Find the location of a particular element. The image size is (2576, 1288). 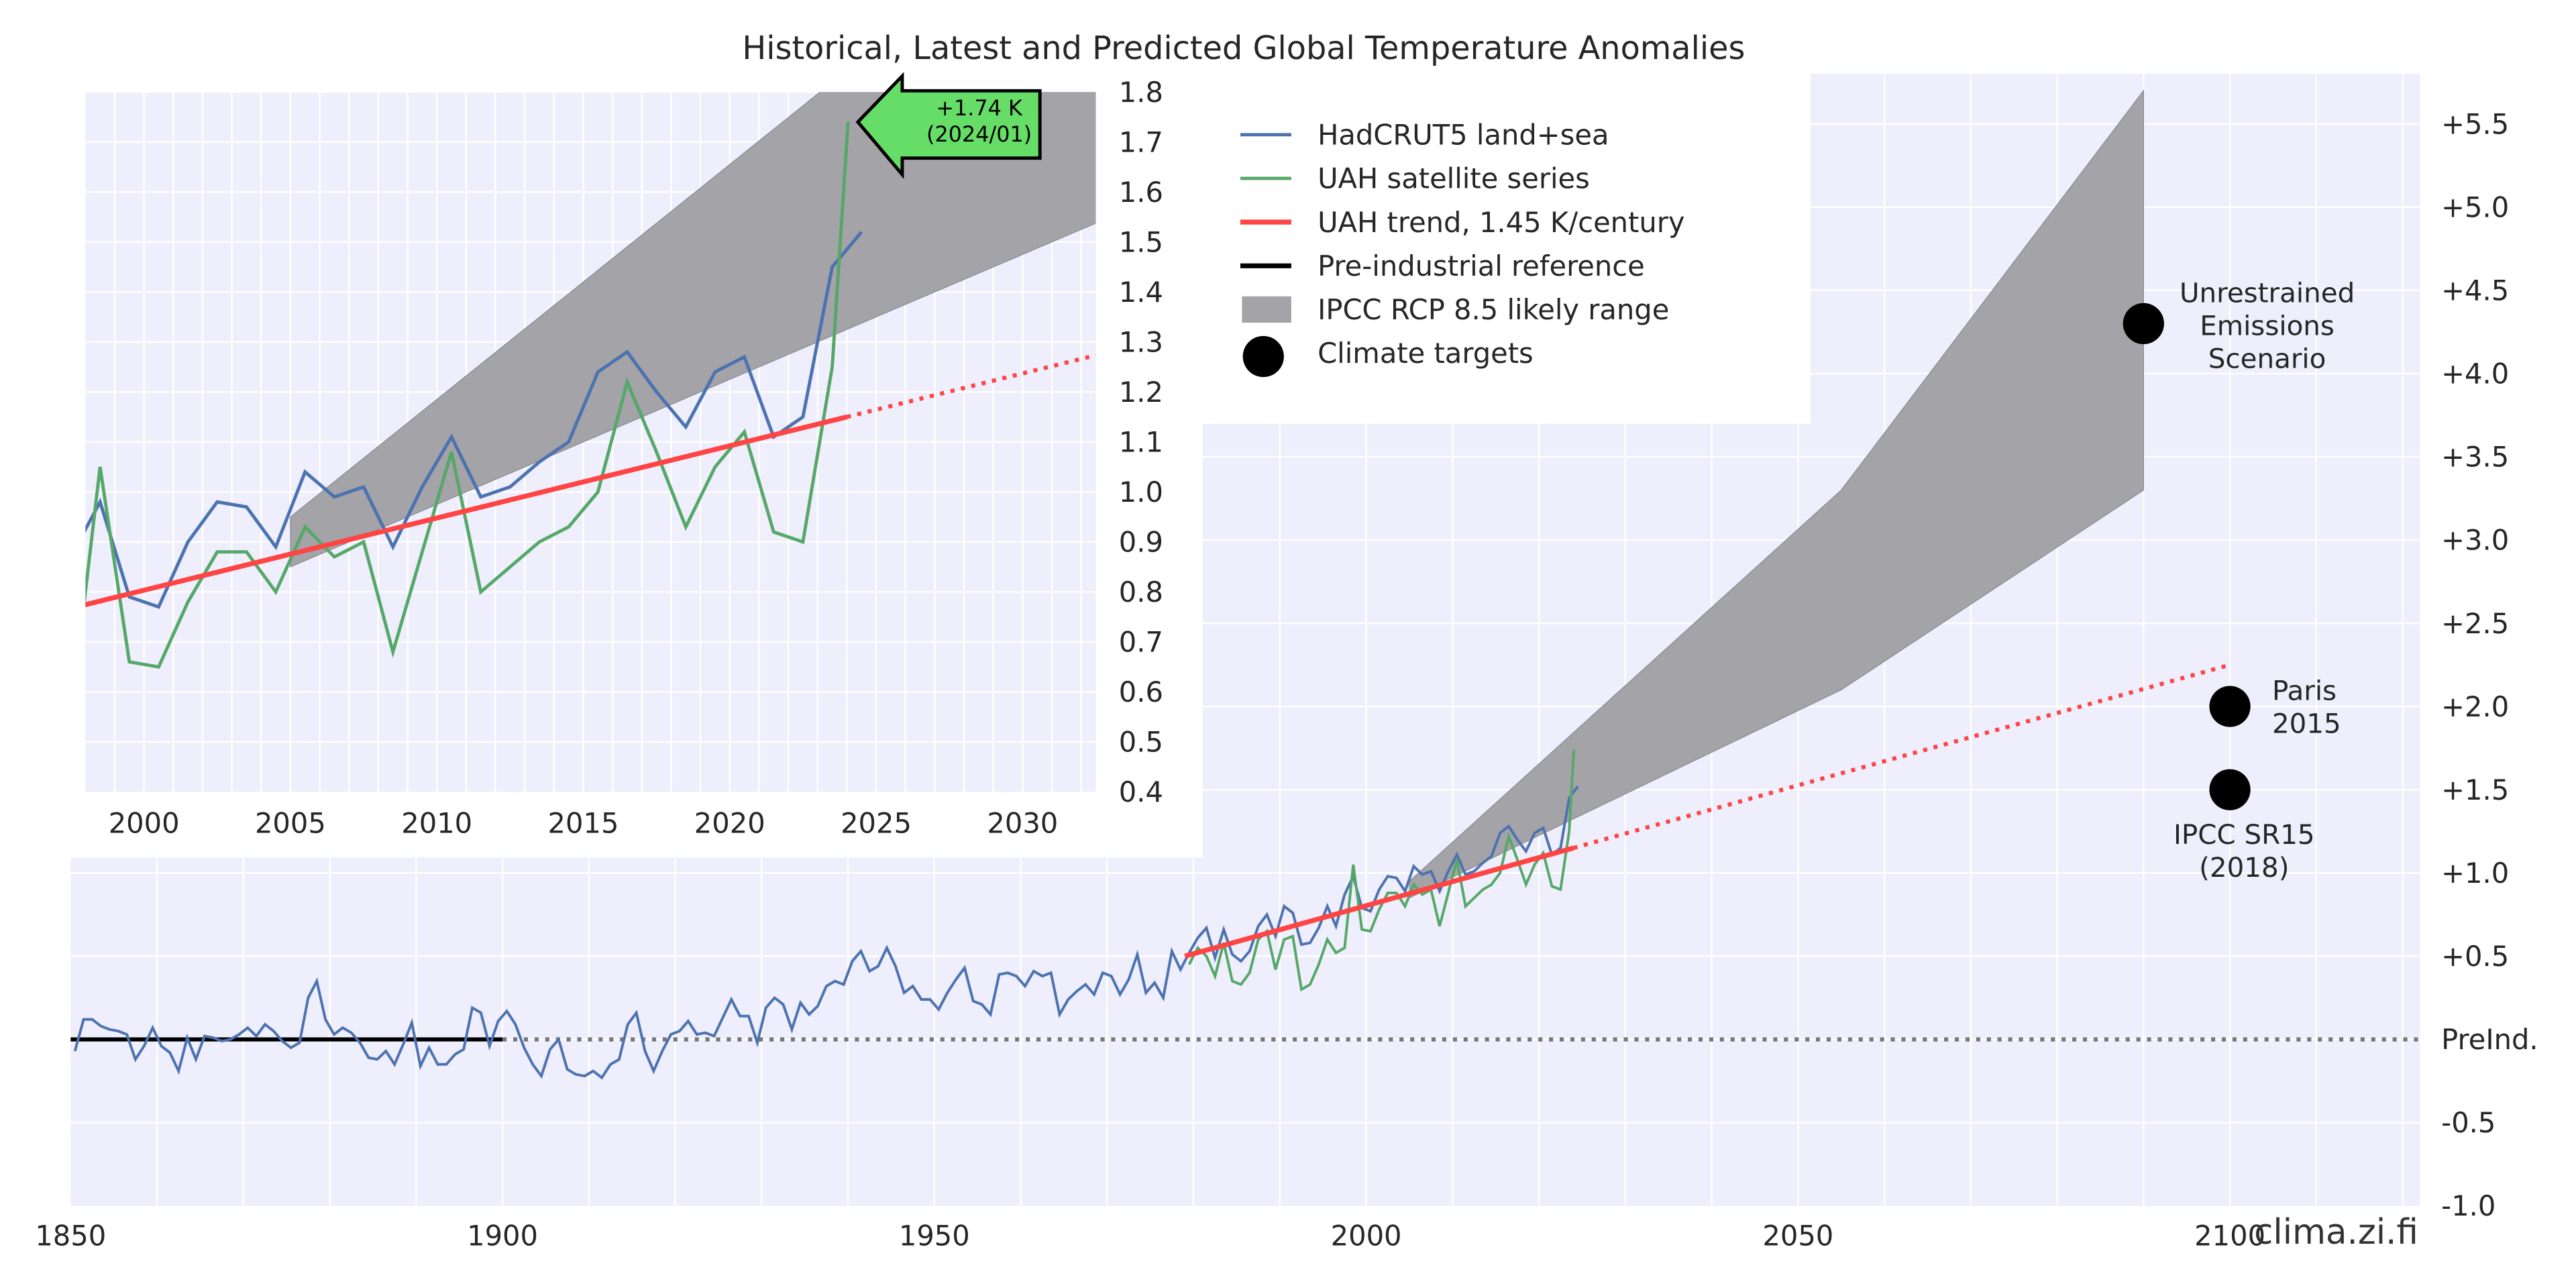

annotation-arrow is located at coordinates (948, 125).